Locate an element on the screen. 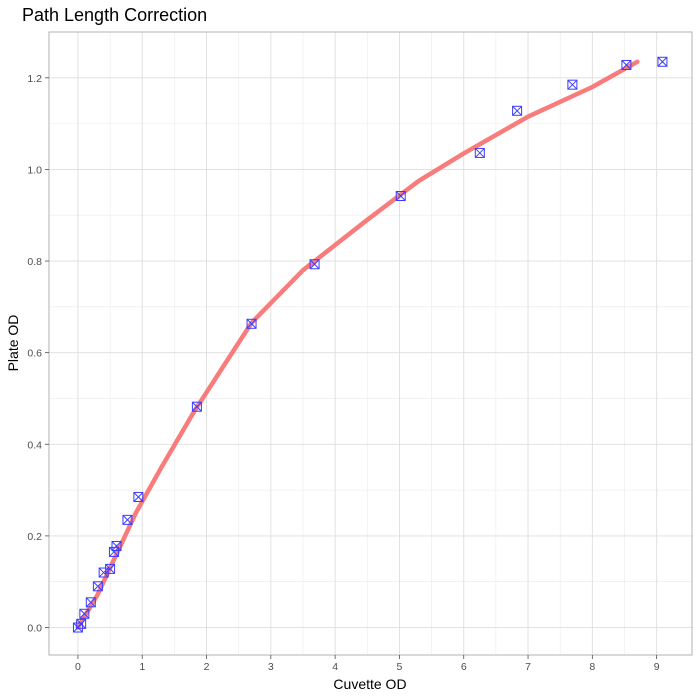 The height and width of the screenshot is (700, 700). x-tick-label: 7 is located at coordinates (528, 667).